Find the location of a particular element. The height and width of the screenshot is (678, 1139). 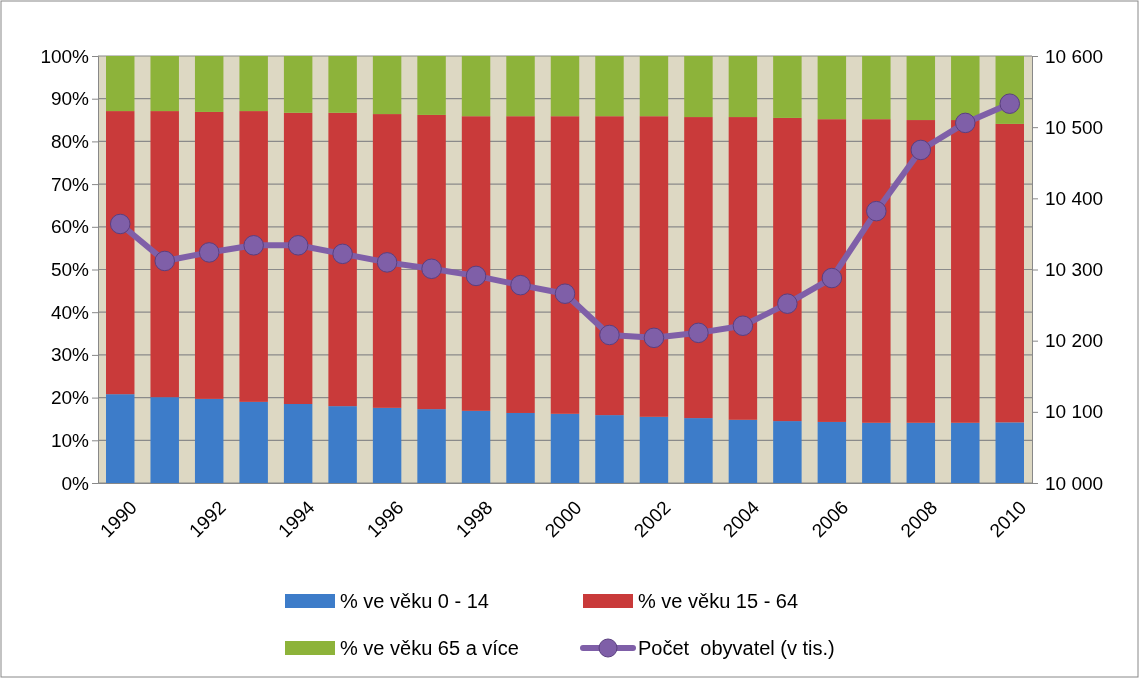

y-tick-label: 70% is located at coordinates (70, 184).